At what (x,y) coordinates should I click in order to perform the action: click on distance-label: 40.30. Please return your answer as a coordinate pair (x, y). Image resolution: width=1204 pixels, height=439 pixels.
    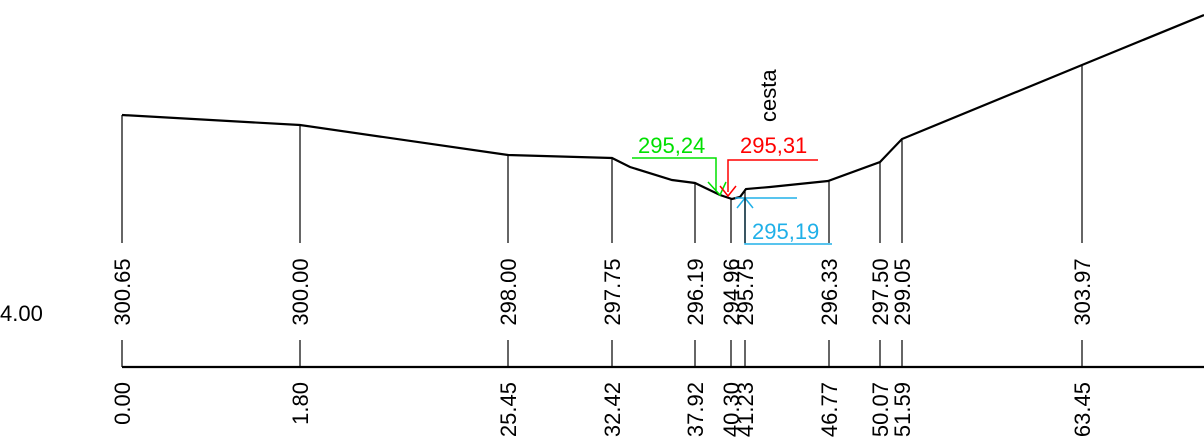
    Looking at the image, I should click on (731, 409).